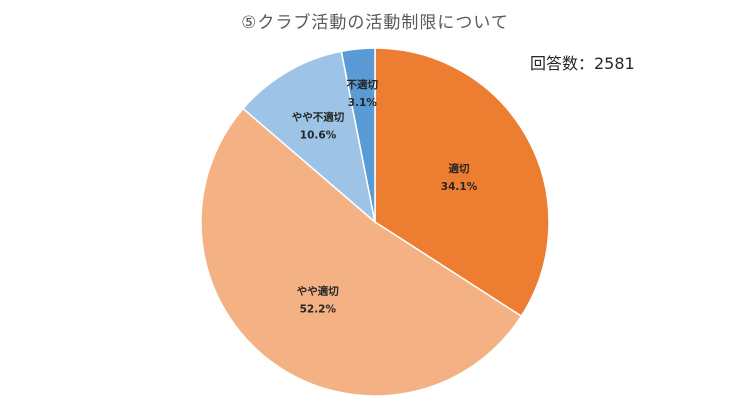 This screenshot has width=750, height=406. Describe the element at coordinates (318, 310) in the screenshot. I see `slice-percent-1: 52.2%` at that location.